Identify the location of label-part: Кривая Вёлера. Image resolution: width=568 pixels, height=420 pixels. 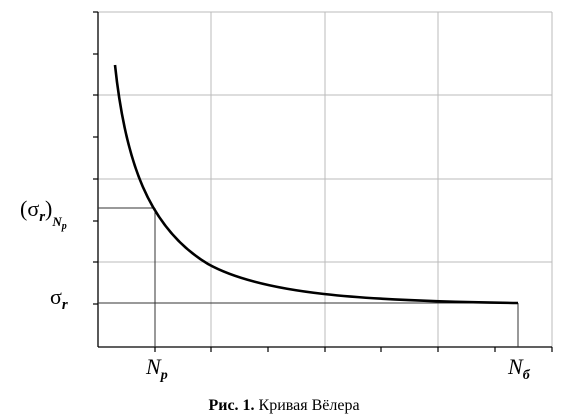
(309, 405).